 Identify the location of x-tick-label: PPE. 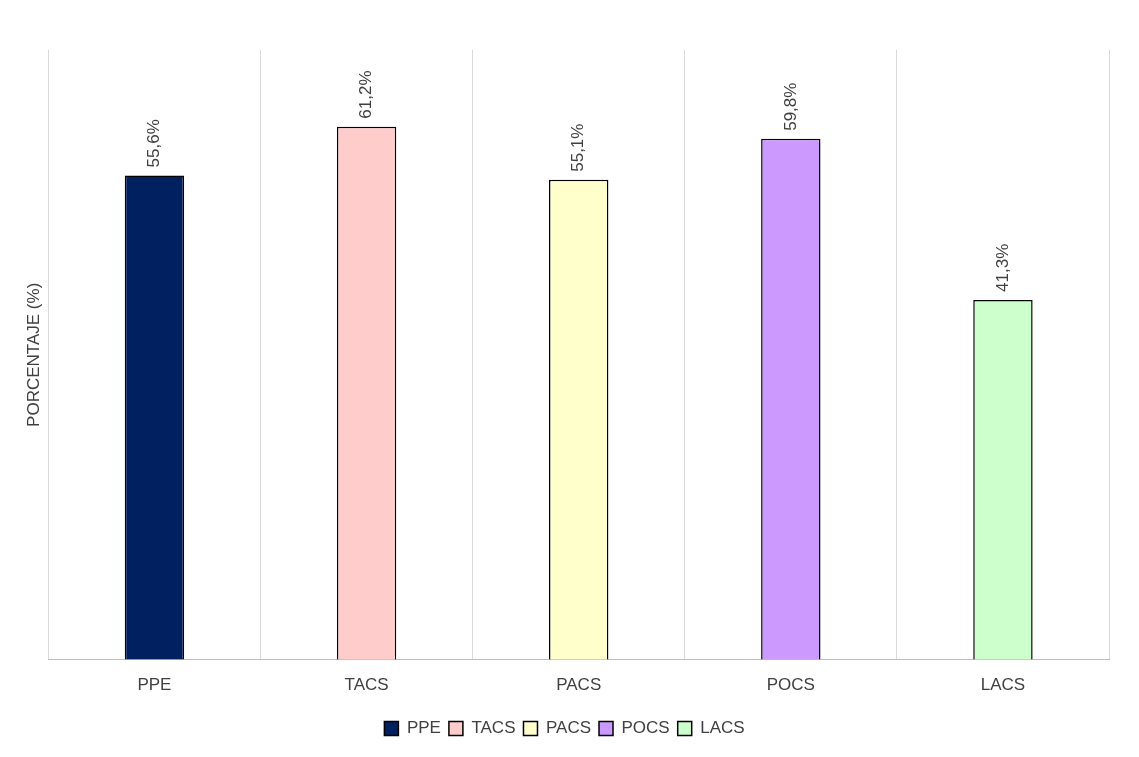
(154, 685).